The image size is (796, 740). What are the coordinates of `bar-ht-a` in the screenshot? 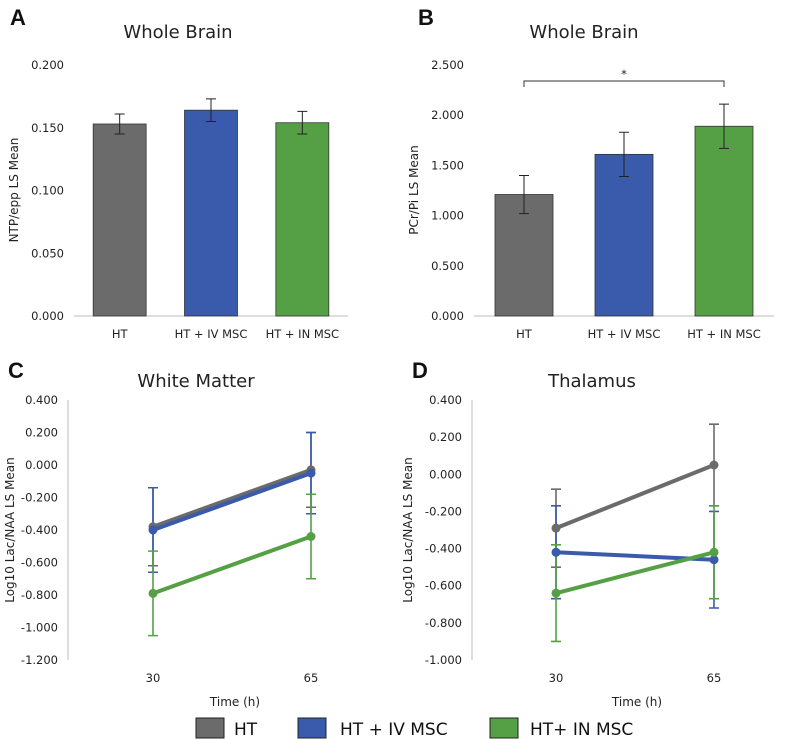 It's located at (119, 220).